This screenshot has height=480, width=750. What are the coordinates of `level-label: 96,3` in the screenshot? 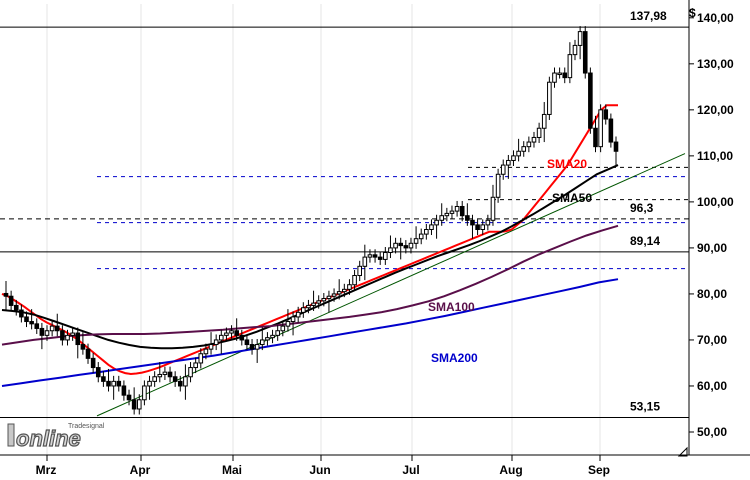 It's located at (642, 208).